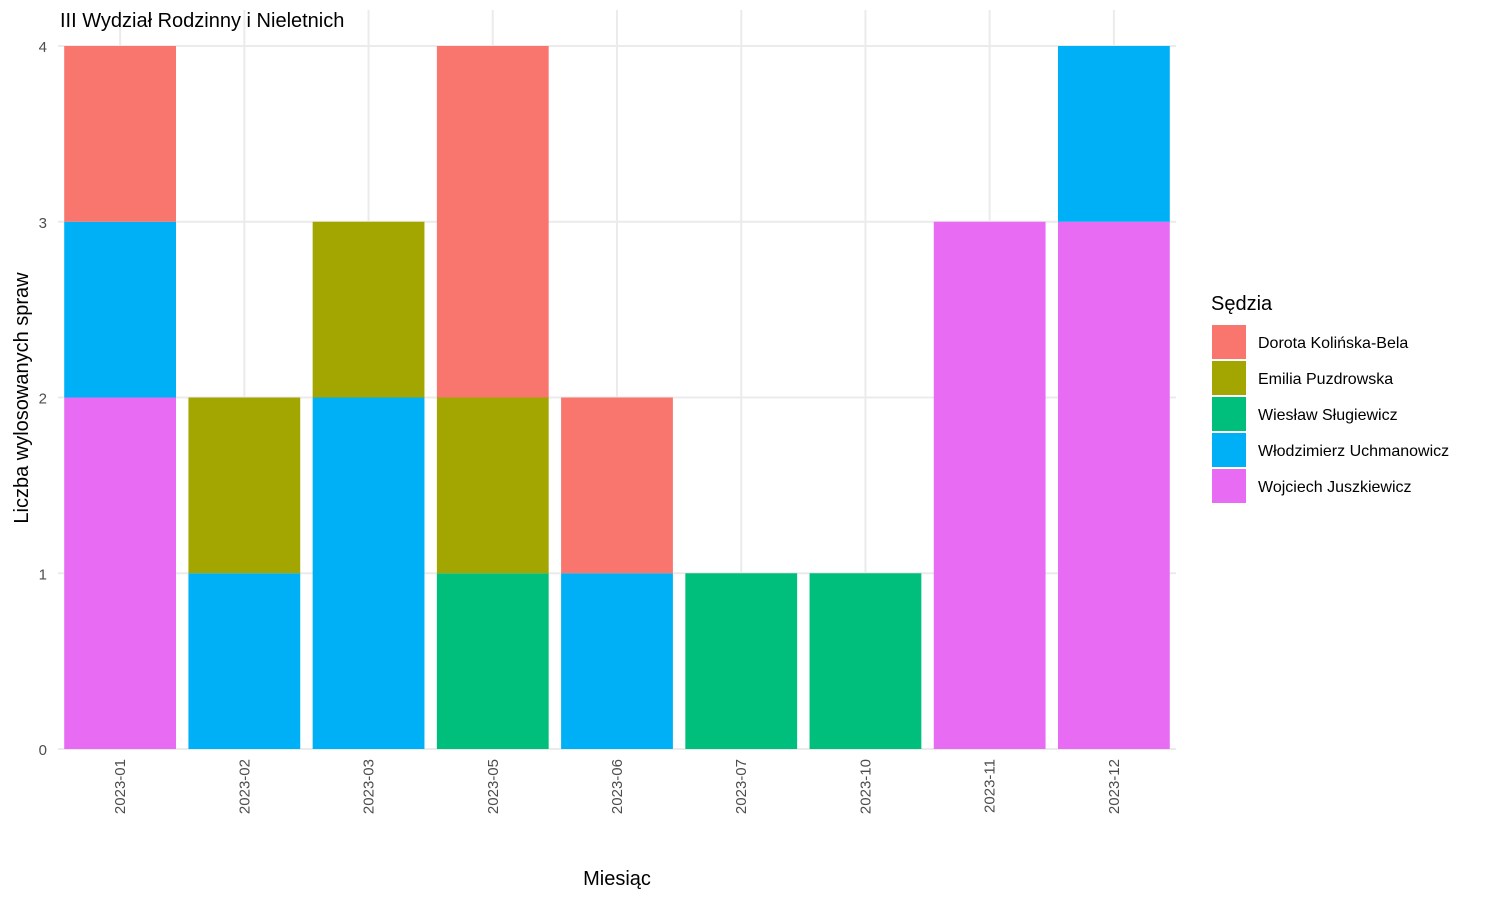 This screenshot has height=905, width=1500. What do you see at coordinates (22, 398) in the screenshot?
I see `y-axis-title: Liczba wylosowanych spraw` at bounding box center [22, 398].